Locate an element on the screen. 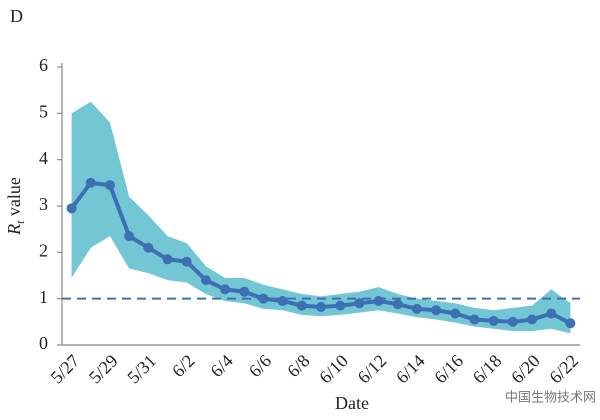 Image resolution: width=600 pixels, height=420 pixels. panel-label: D is located at coordinates (16, 16).